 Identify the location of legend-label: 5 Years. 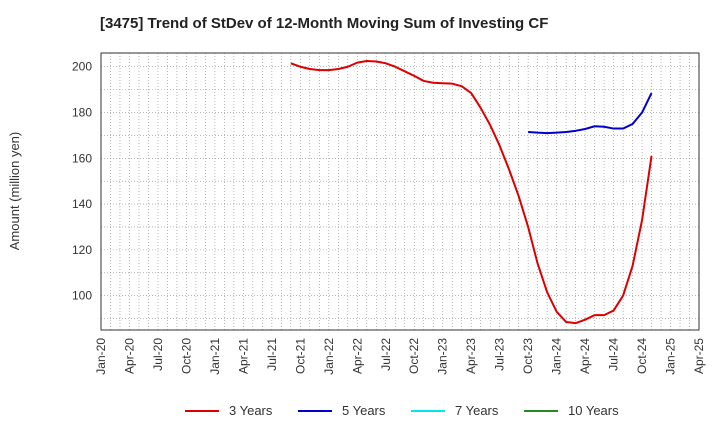
(364, 410).